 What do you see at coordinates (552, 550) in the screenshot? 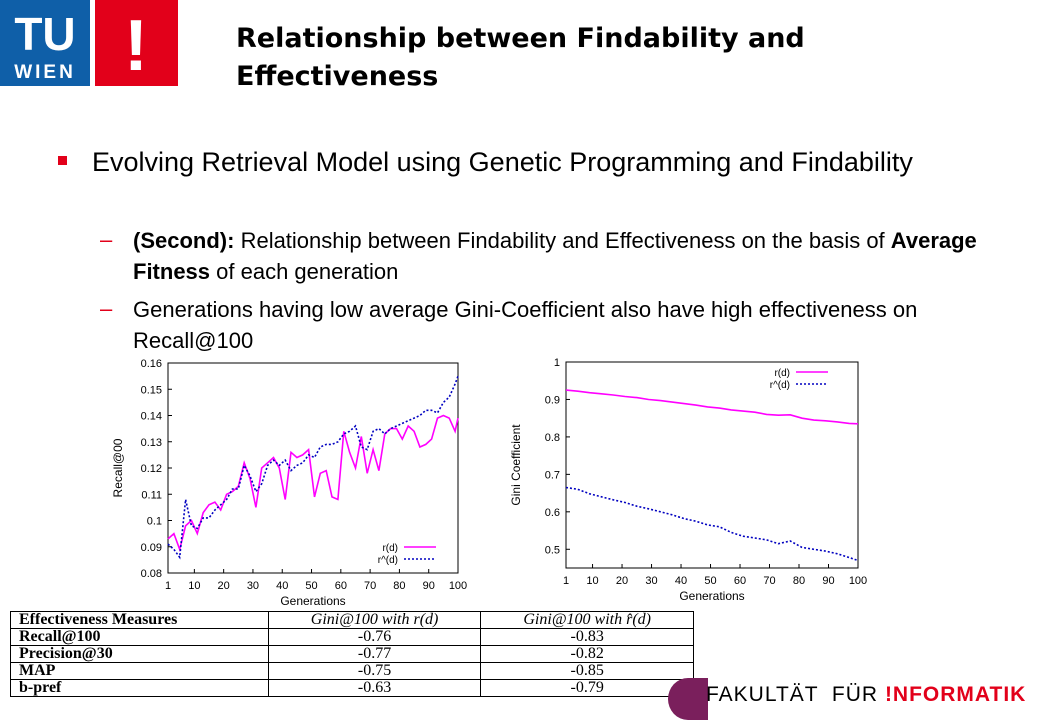
I see `y-tick-label: 0.5` at bounding box center [552, 550].